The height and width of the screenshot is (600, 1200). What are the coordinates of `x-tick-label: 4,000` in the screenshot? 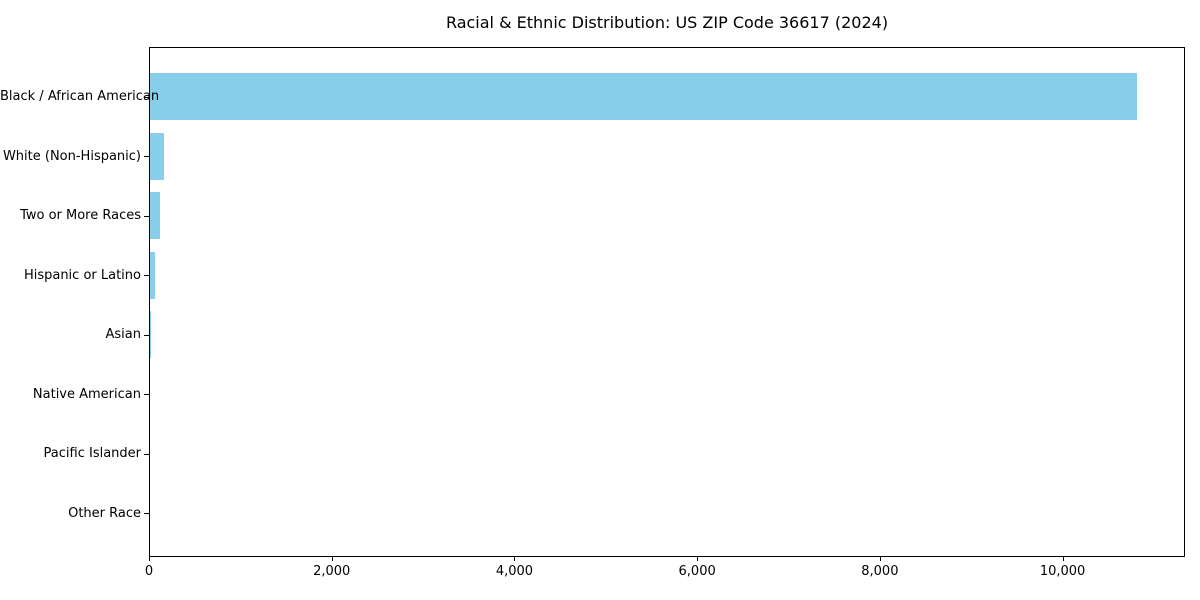 It's located at (514, 571).